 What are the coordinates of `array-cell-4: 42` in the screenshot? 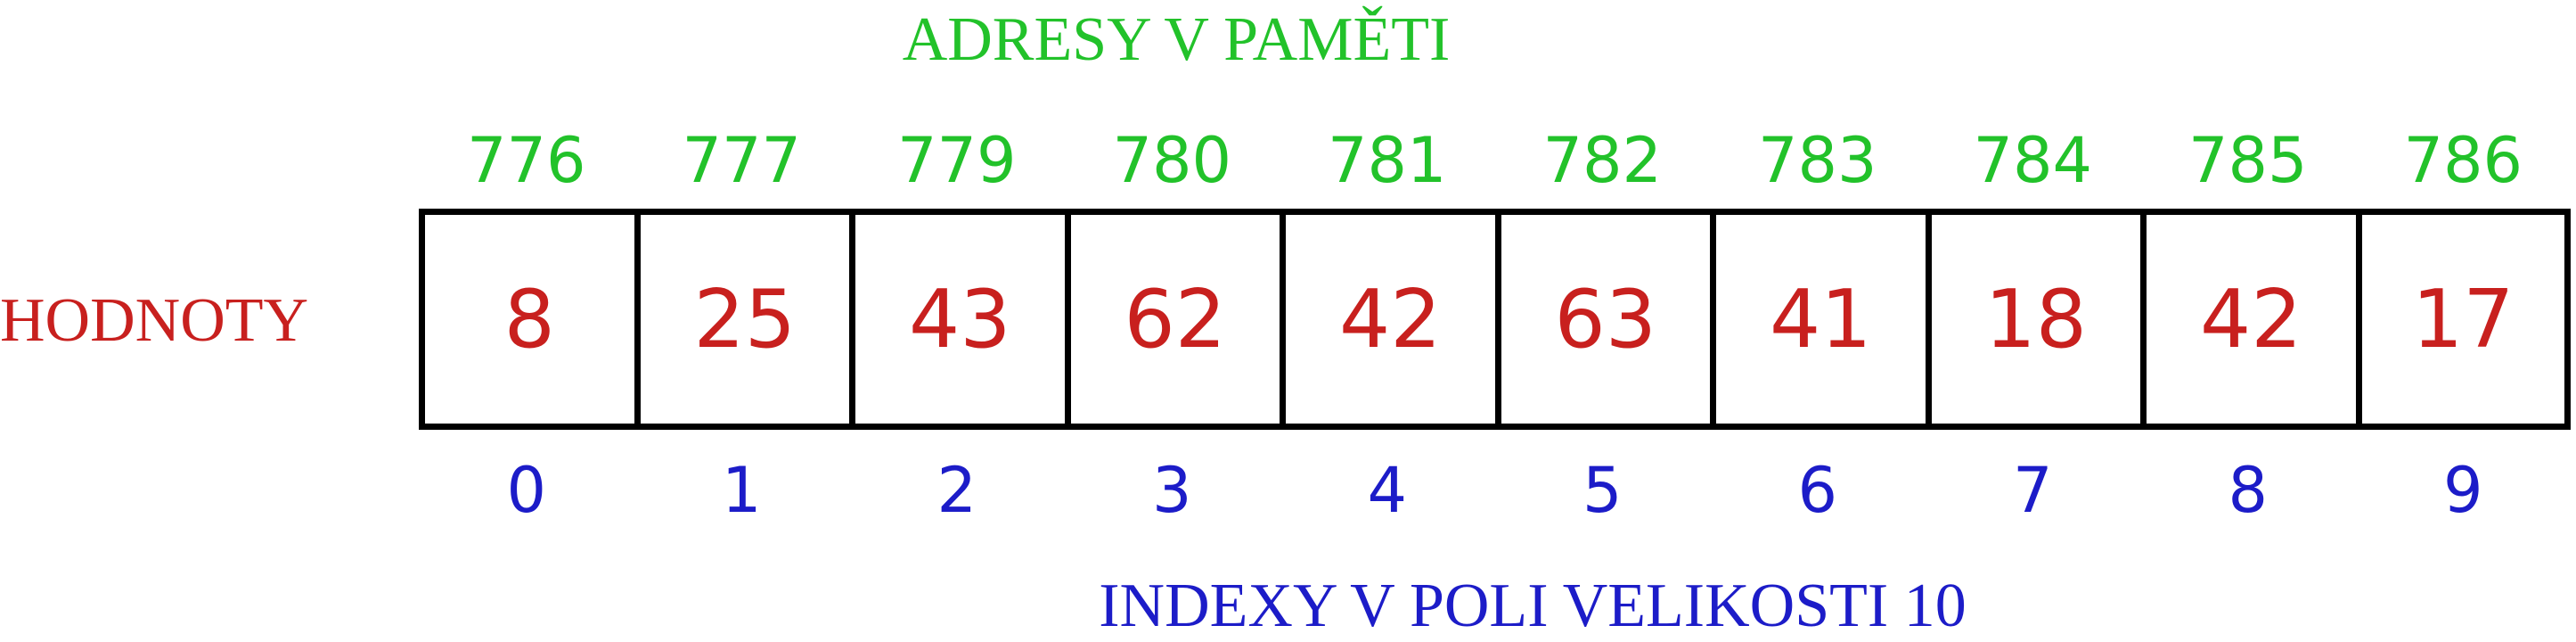 It's located at (1387, 319).